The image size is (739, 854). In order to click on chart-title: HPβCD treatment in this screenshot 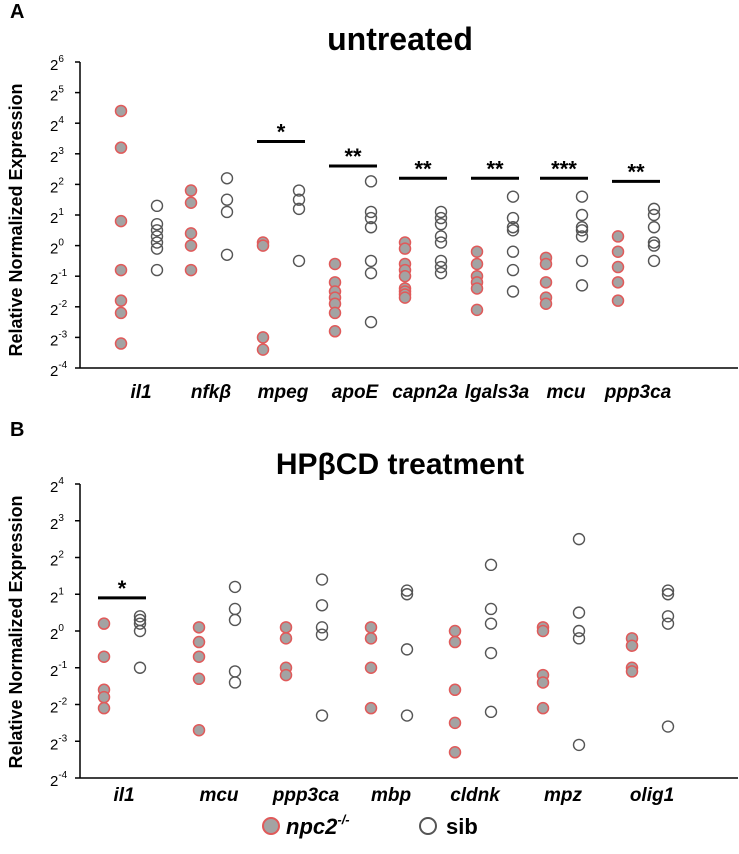, I will do `click(400, 464)`.